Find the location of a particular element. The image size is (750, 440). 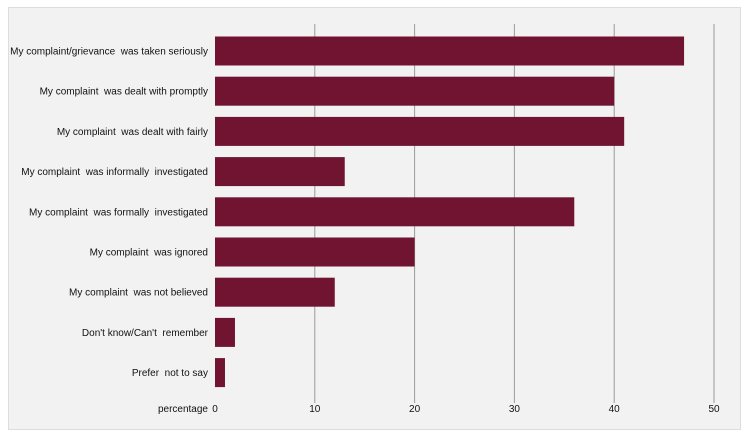

category-label: Prefer not to say is located at coordinates (170, 373).